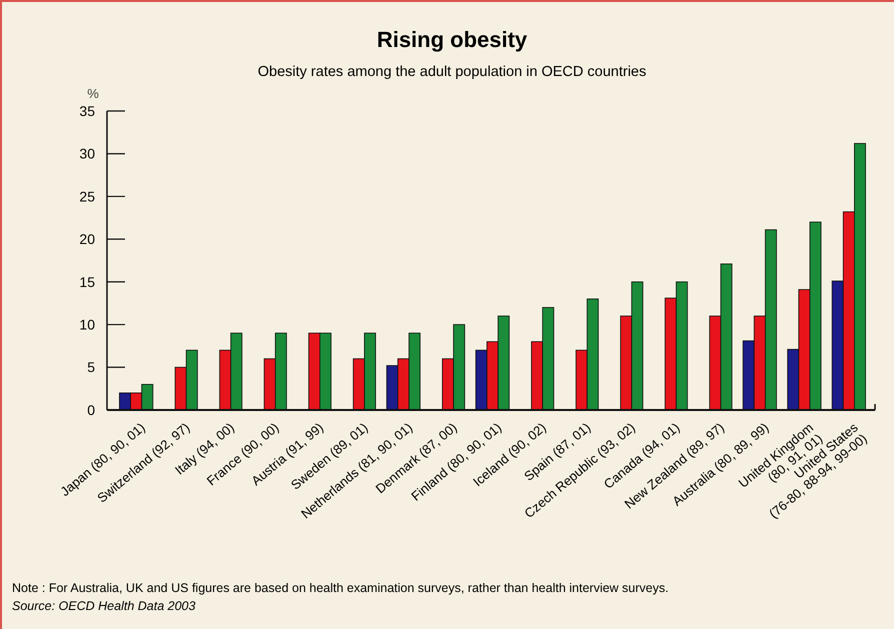 The image size is (894, 629). What do you see at coordinates (87, 239) in the screenshot?
I see `y-tick-label: 20` at bounding box center [87, 239].